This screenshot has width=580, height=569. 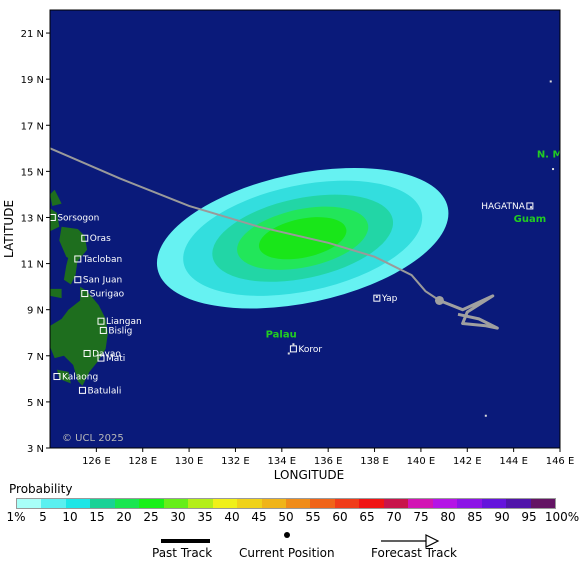 I want to click on y-tick-label: 7 N, so click(x=35, y=357).